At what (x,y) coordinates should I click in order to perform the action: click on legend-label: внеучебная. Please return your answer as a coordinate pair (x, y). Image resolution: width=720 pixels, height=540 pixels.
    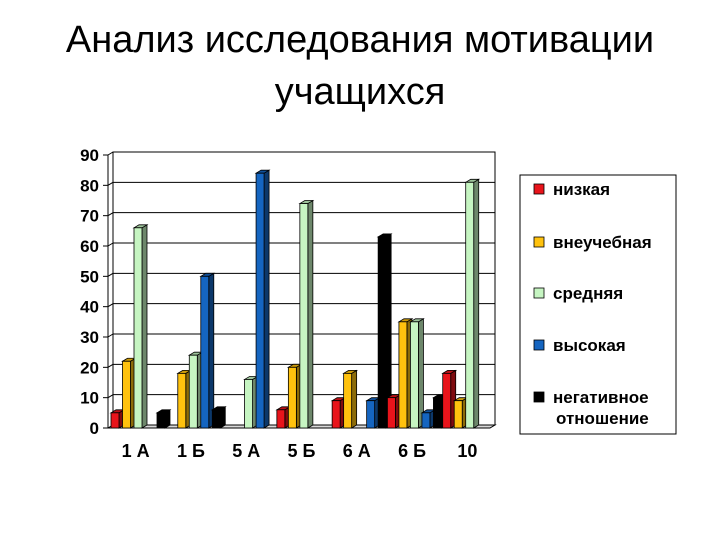
    Looking at the image, I should click on (602, 242).